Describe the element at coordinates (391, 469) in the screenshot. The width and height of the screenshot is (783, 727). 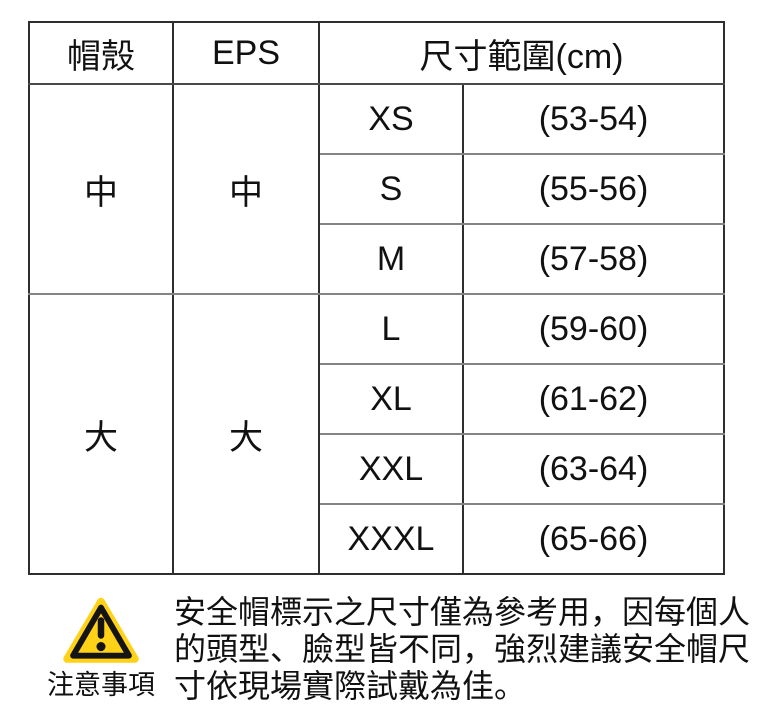
I see `size-cell: XXL` at that location.